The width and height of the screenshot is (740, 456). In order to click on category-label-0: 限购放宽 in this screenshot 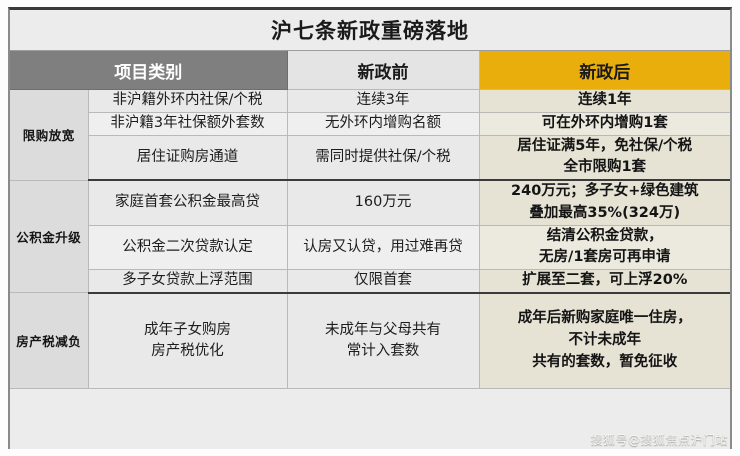, I will do `click(49, 135)`.